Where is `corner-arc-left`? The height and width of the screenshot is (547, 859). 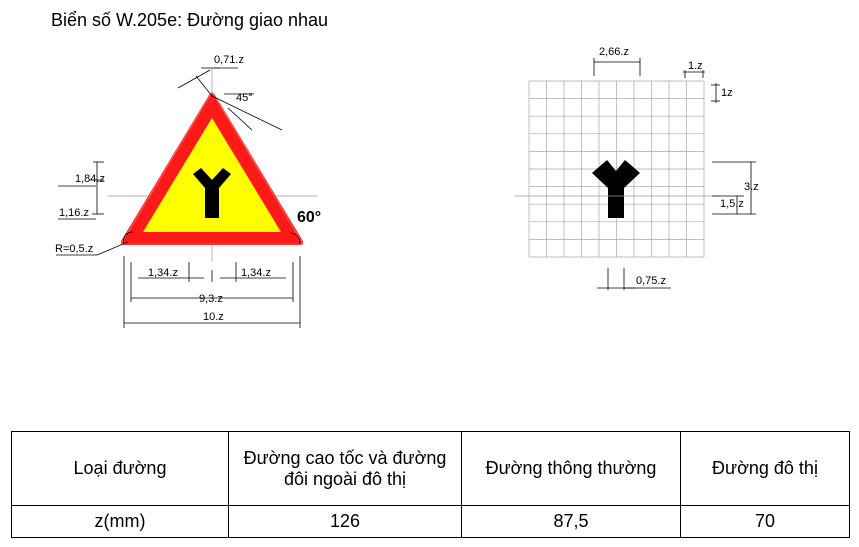 corner-arc-left is located at coordinates (128, 238).